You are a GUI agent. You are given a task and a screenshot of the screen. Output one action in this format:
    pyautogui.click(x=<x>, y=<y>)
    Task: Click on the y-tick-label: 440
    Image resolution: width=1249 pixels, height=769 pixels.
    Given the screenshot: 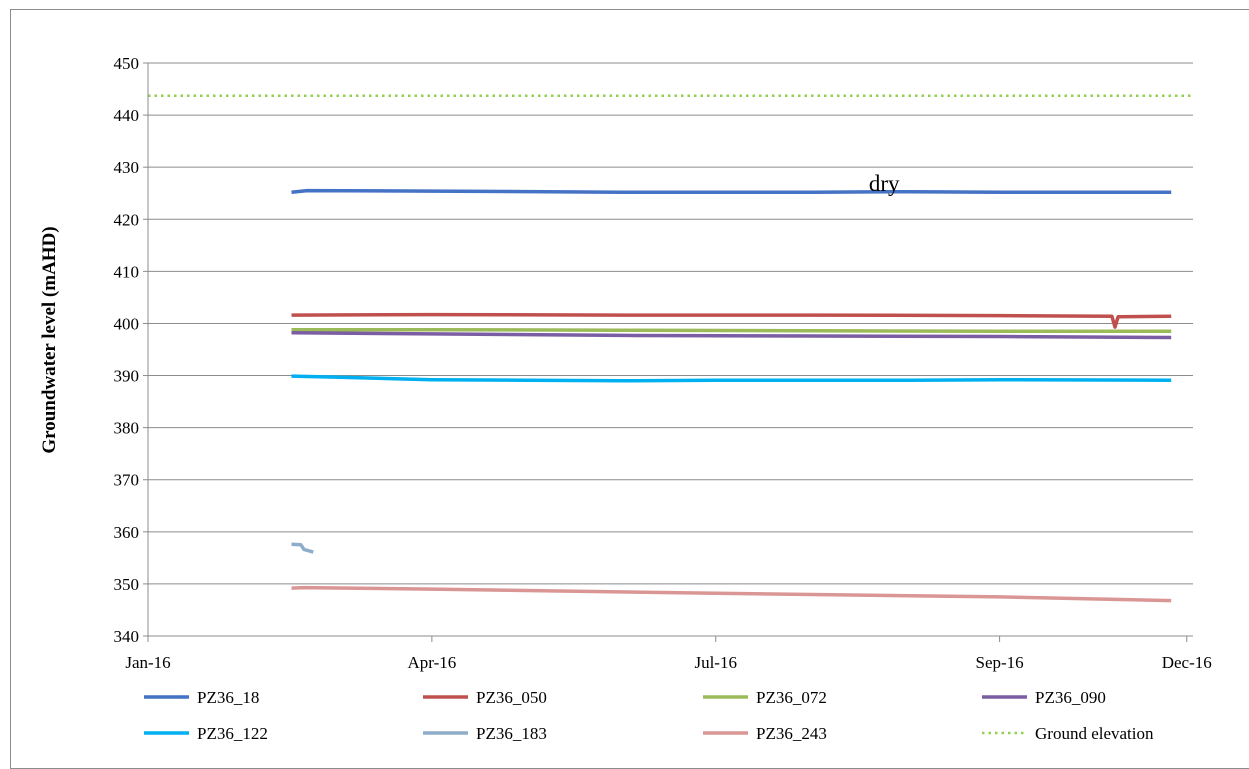 What is the action you would take?
    pyautogui.click(x=127, y=115)
    